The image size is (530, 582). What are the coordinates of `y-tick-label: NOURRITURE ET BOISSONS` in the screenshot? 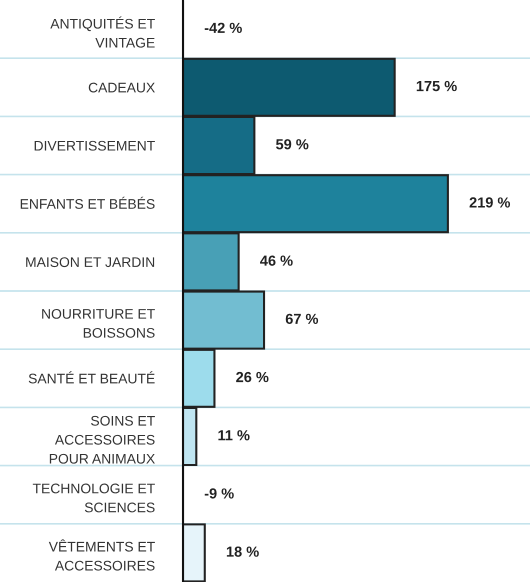 It's located at (98, 323).